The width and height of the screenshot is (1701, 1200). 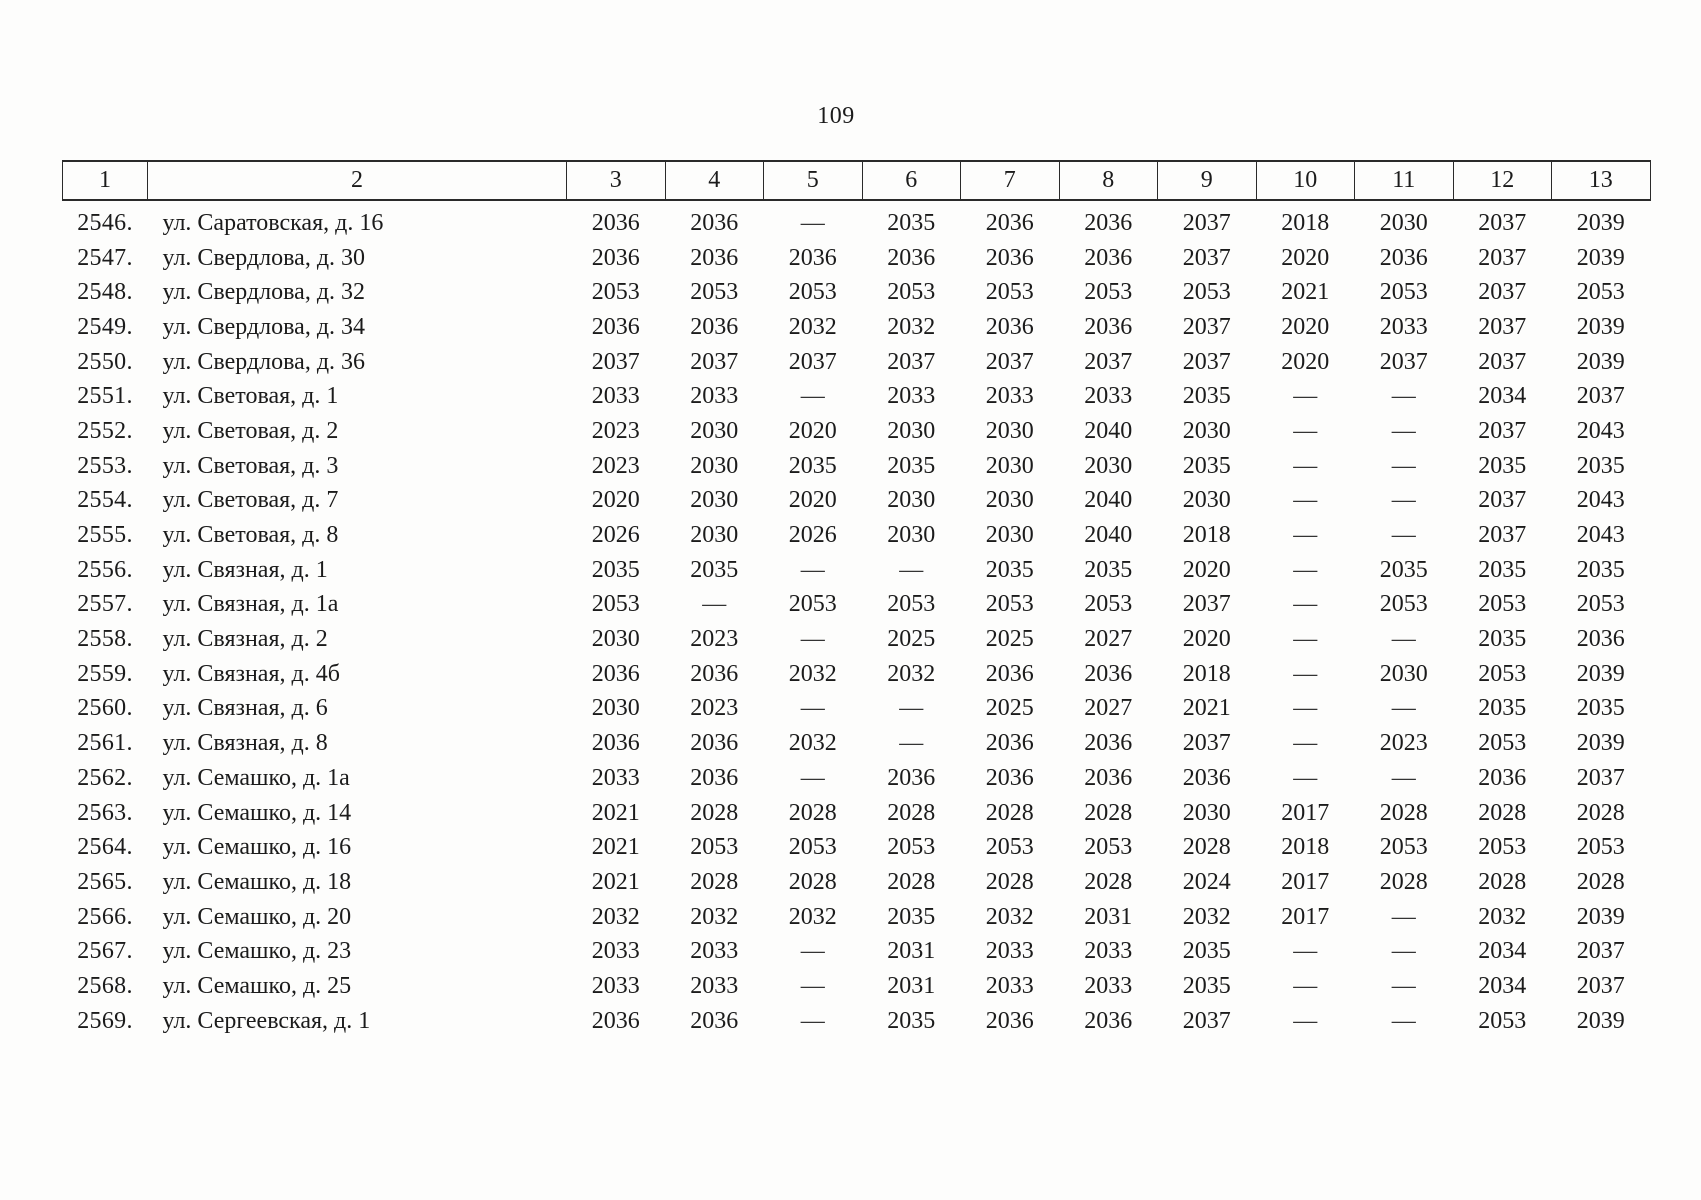 What do you see at coordinates (105, 1020) in the screenshot?
I see `row-number-cell: 2569.` at bounding box center [105, 1020].